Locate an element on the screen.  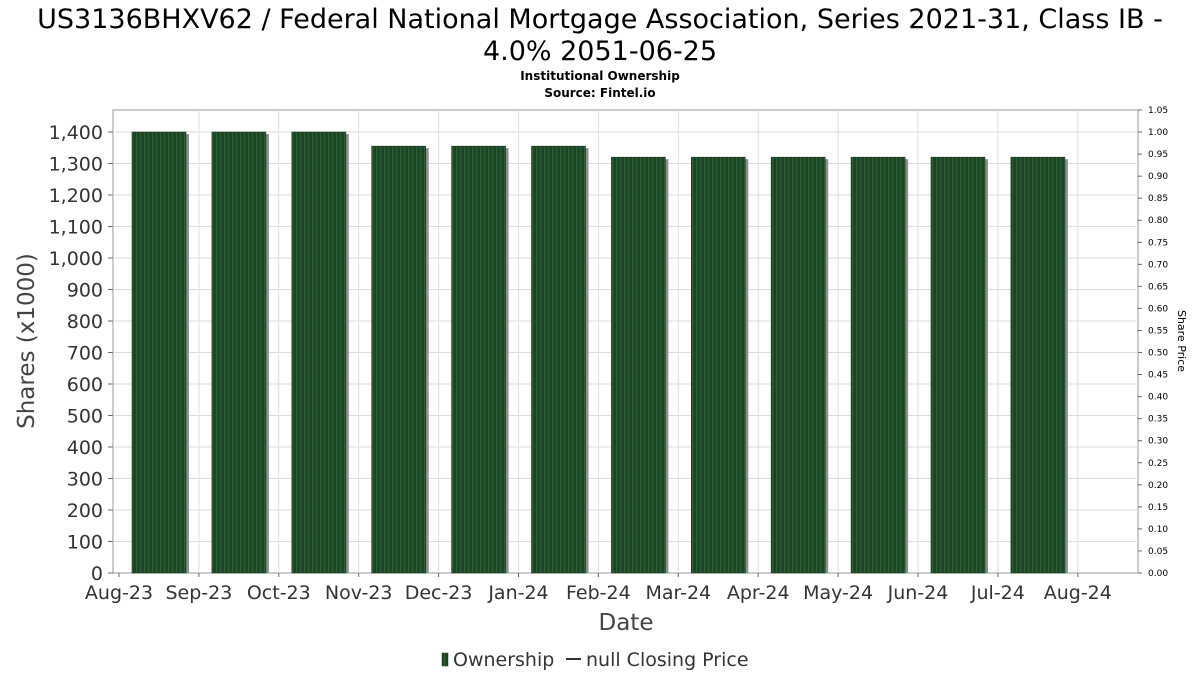
y-tick-label: 1,400 is located at coordinates (76, 133).